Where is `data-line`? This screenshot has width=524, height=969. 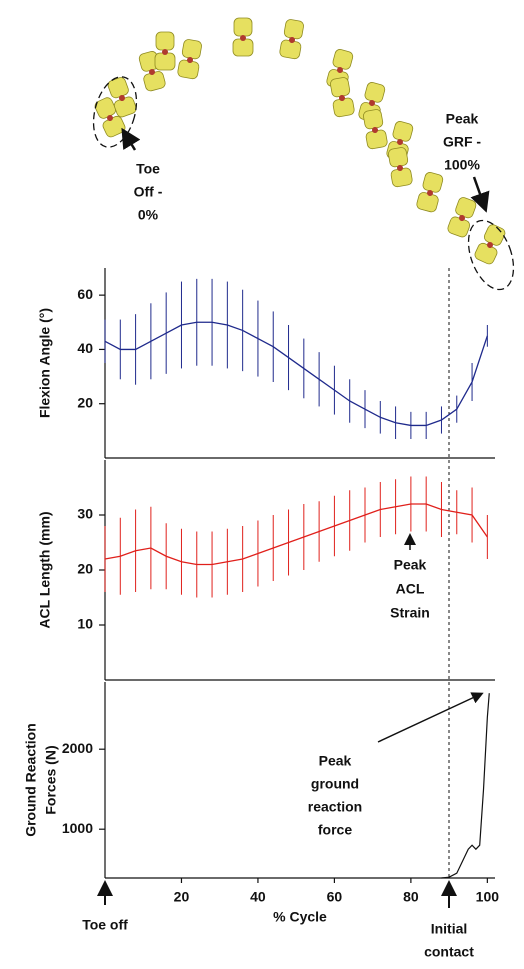
data-line is located at coordinates (465, 786).